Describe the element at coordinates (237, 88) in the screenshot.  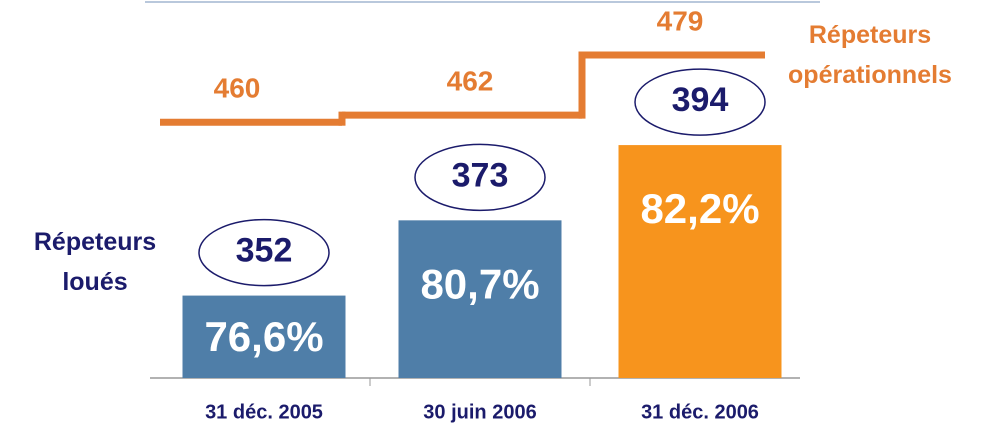
I see `line-value-label: 460` at that location.